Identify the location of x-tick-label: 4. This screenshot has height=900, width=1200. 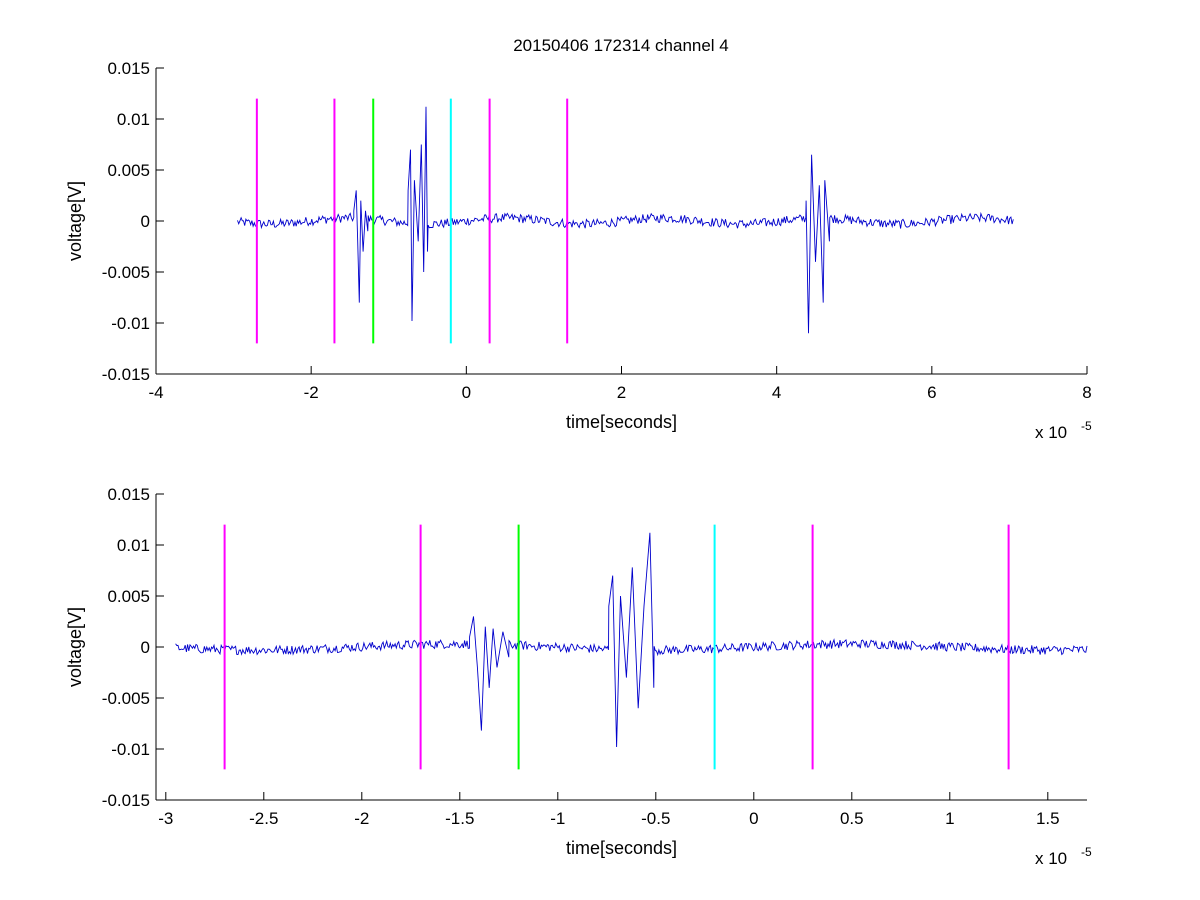
(776, 392).